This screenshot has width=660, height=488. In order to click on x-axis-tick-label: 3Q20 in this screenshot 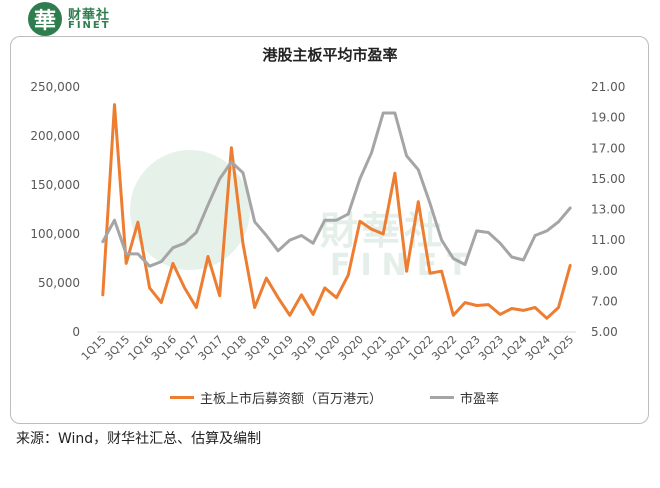, I will do `click(351, 348)`.